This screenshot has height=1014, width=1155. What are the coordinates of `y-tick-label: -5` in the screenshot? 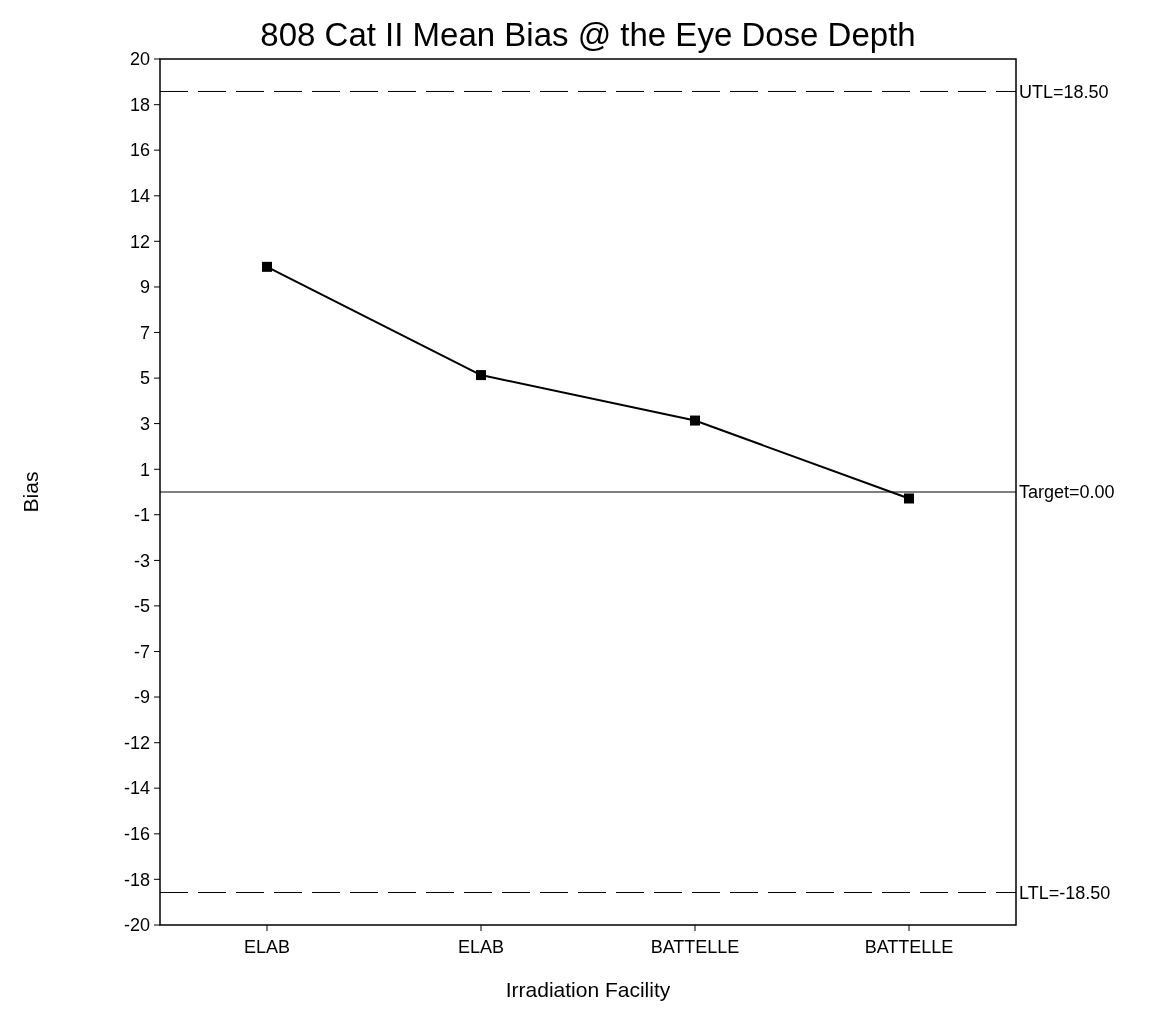 It's located at (141, 606).